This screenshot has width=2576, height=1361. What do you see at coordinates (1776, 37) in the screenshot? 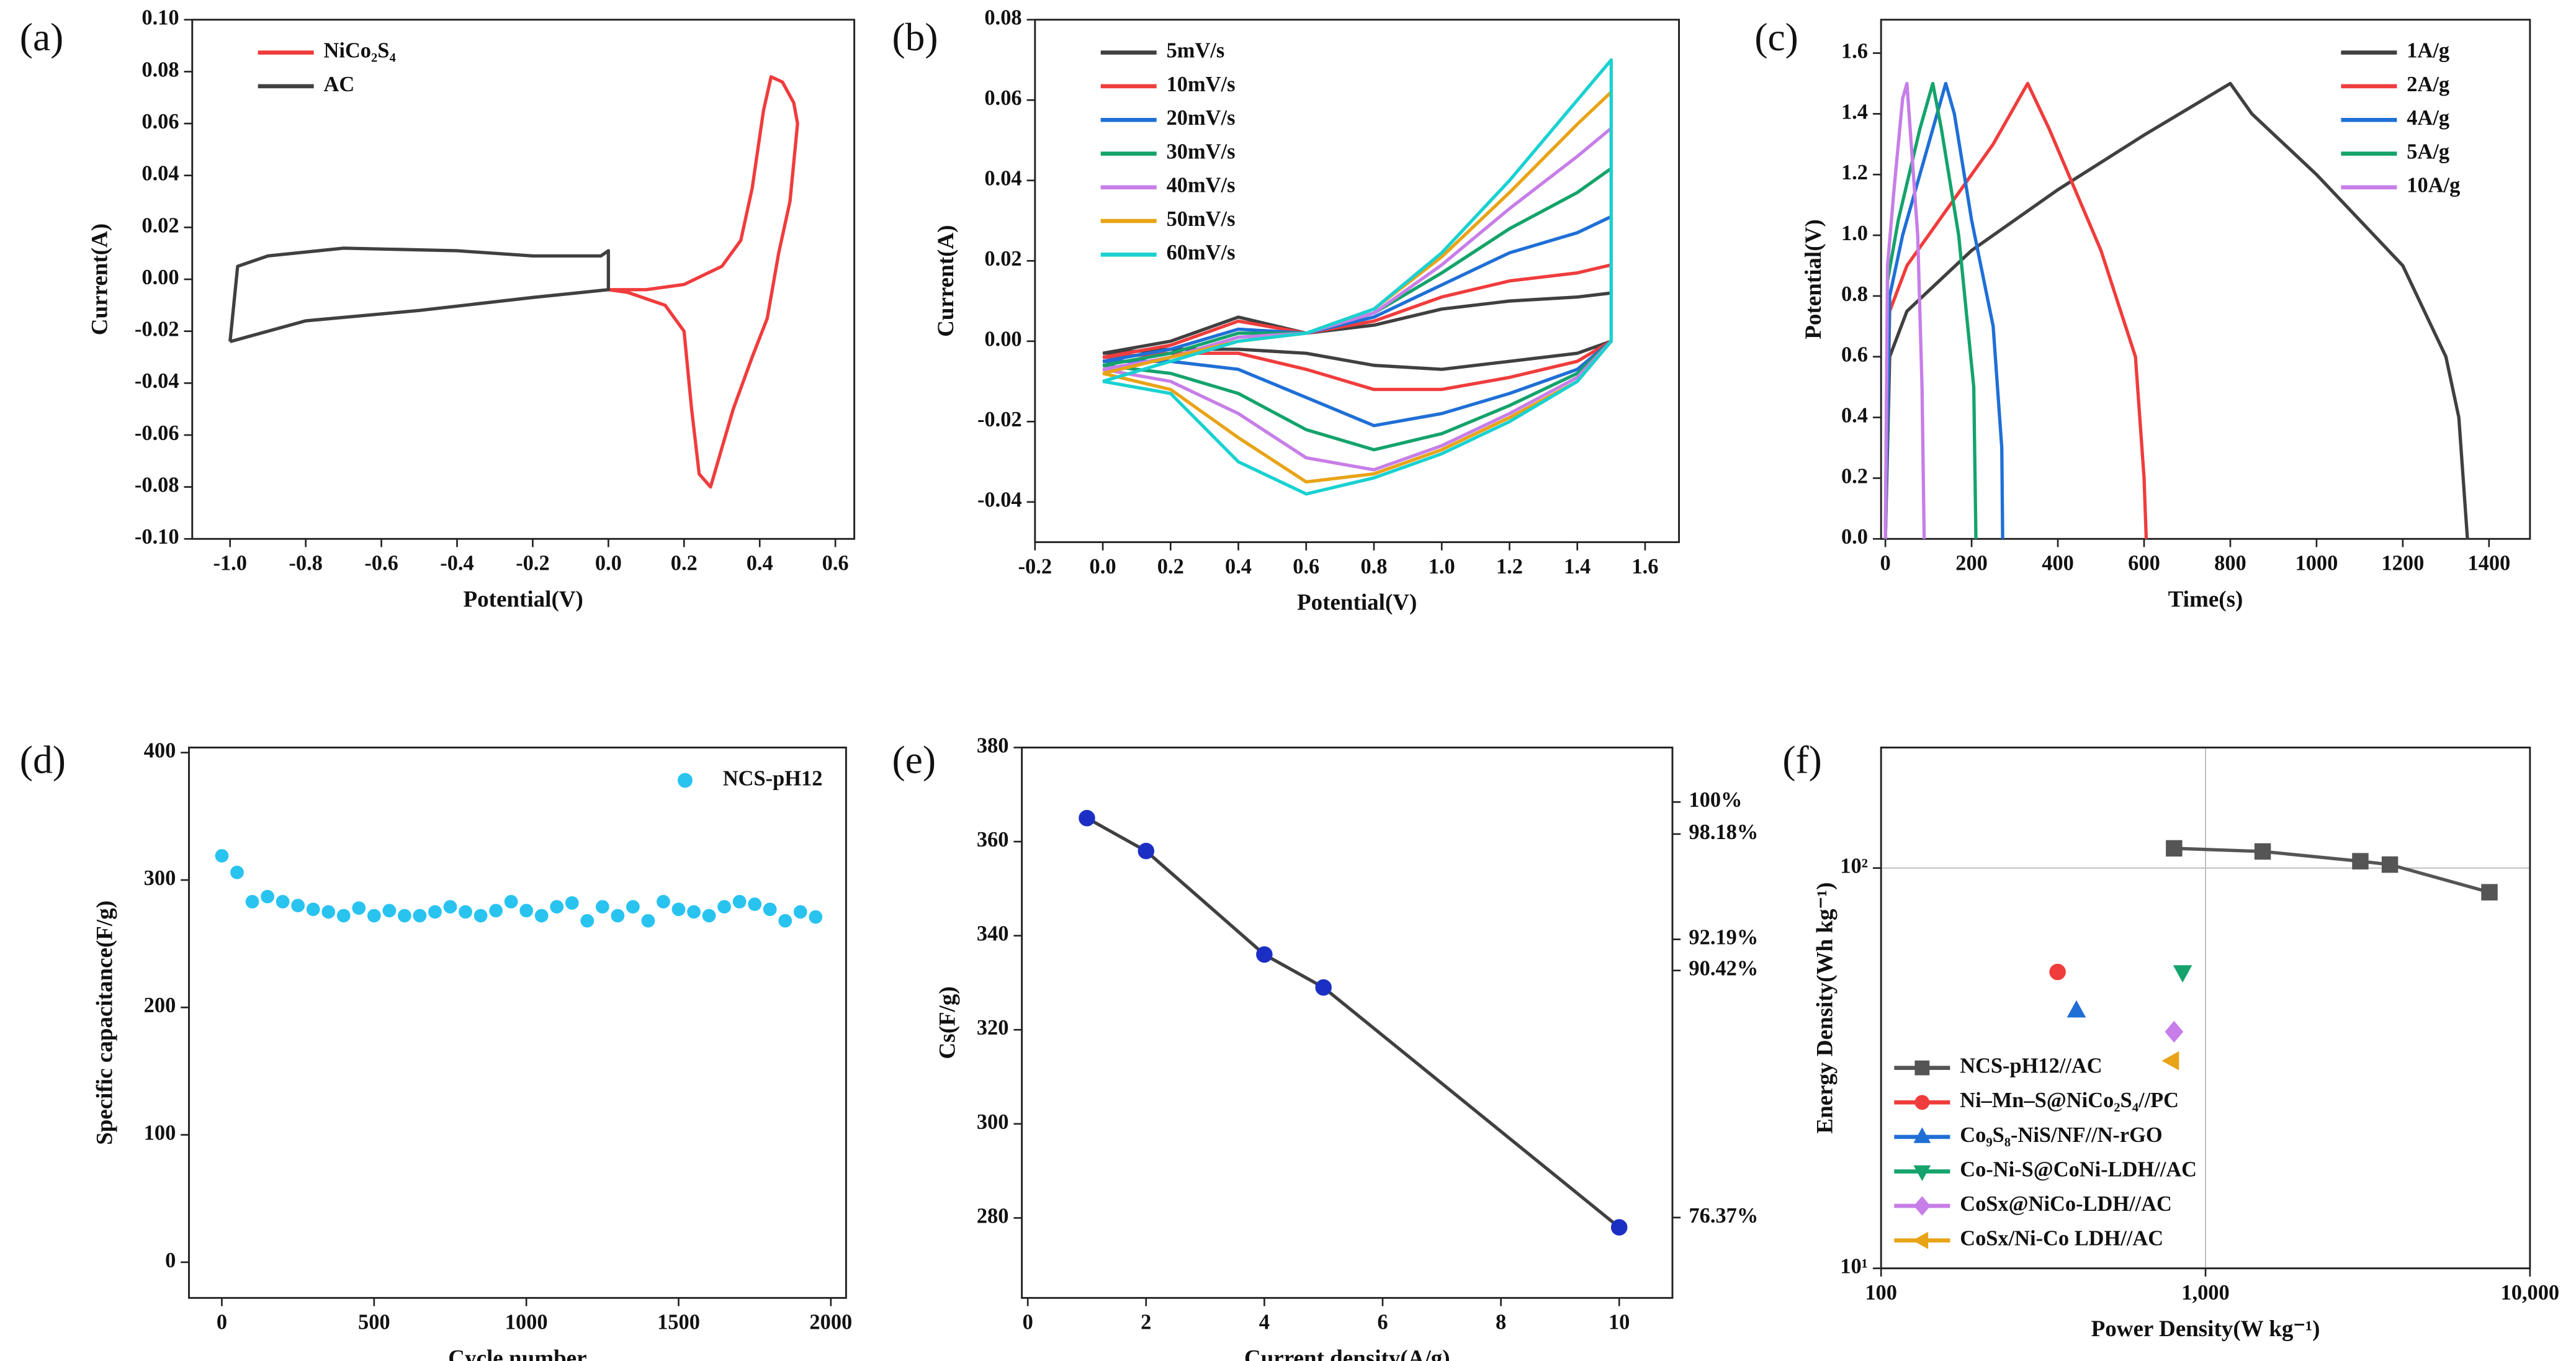
I see `panel-label: (c)` at bounding box center [1776, 37].